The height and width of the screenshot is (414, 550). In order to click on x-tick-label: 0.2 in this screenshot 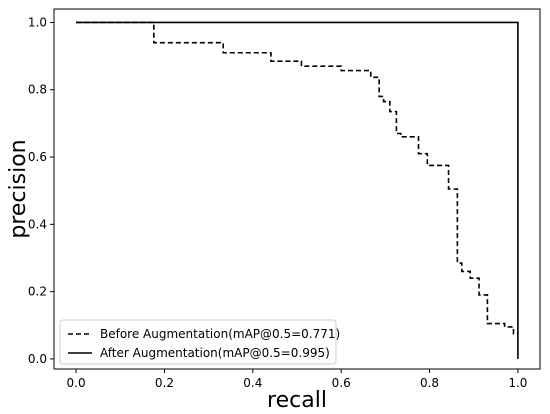, I will do `click(164, 383)`.